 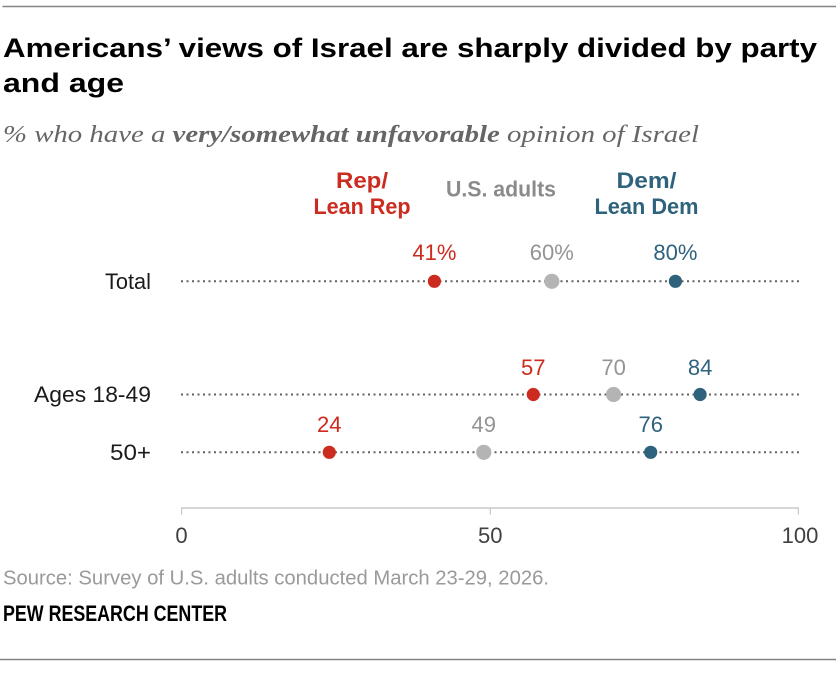 What do you see at coordinates (362, 180) in the screenshot?
I see `svg-text: Rep/` at bounding box center [362, 180].